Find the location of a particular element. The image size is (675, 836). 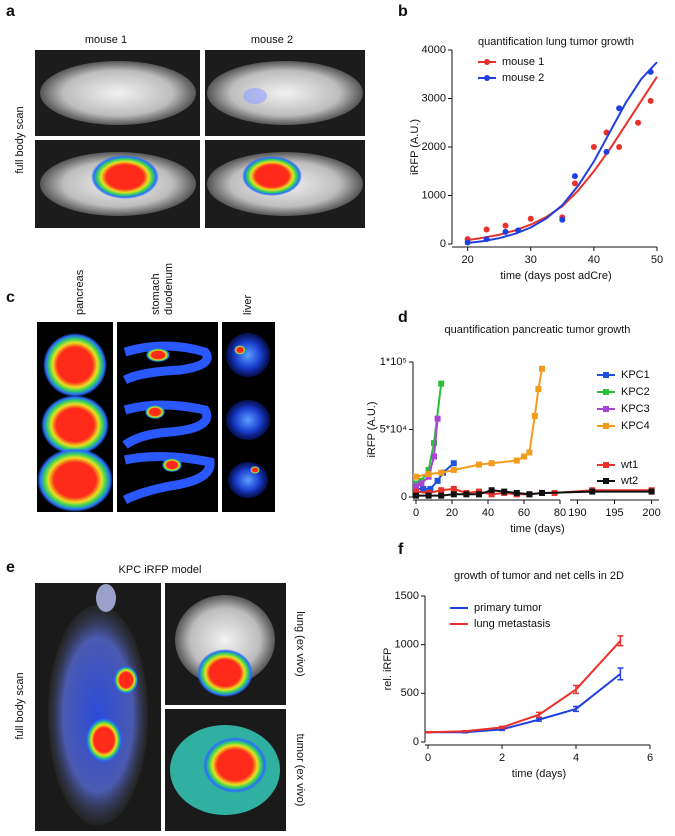

y-axis-label: iRFP (A.U.) is located at coordinates (415, 147).